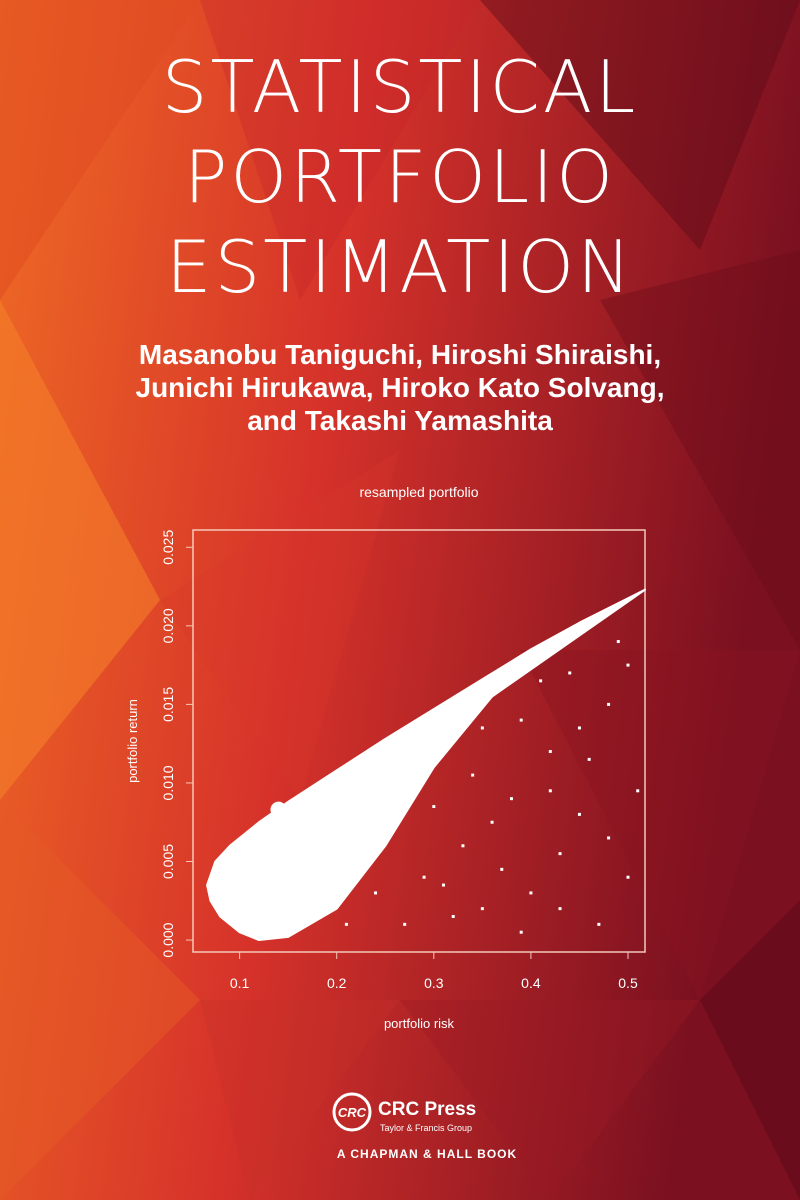 This screenshot has width=800, height=1200. I want to click on x-tick-label: 0.2, so click(337, 983).